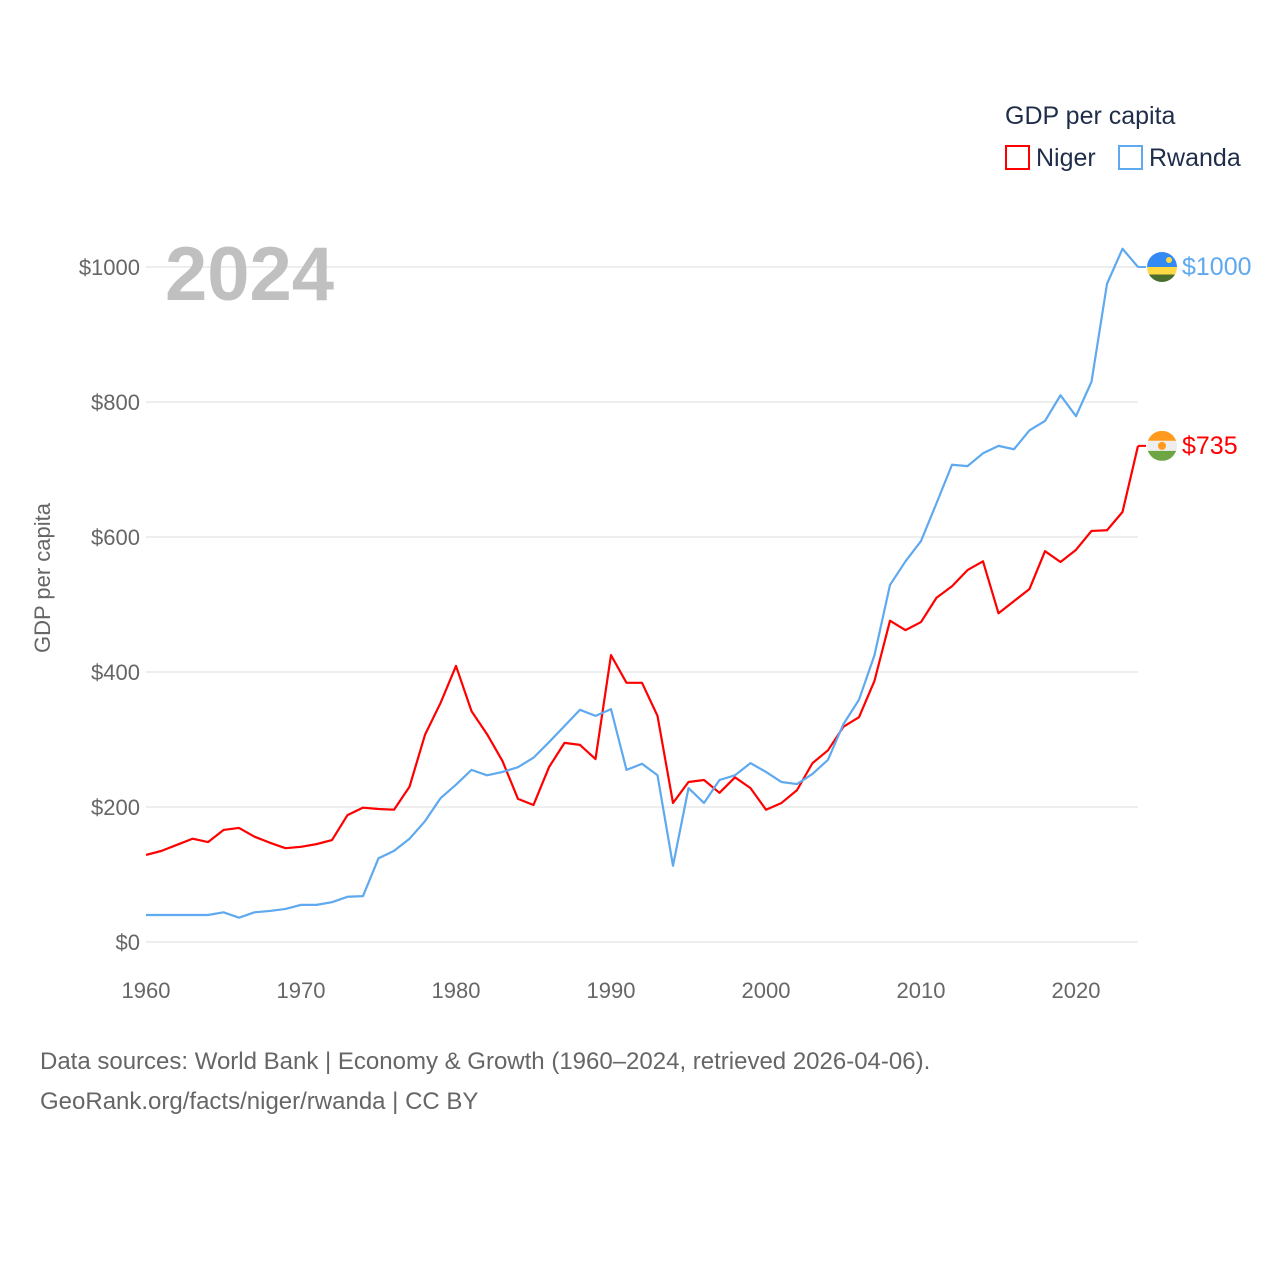 Image resolution: width=1280 pixels, height=1280 pixels. I want to click on legend-item-rwanda: Rwanda, so click(1179, 158).